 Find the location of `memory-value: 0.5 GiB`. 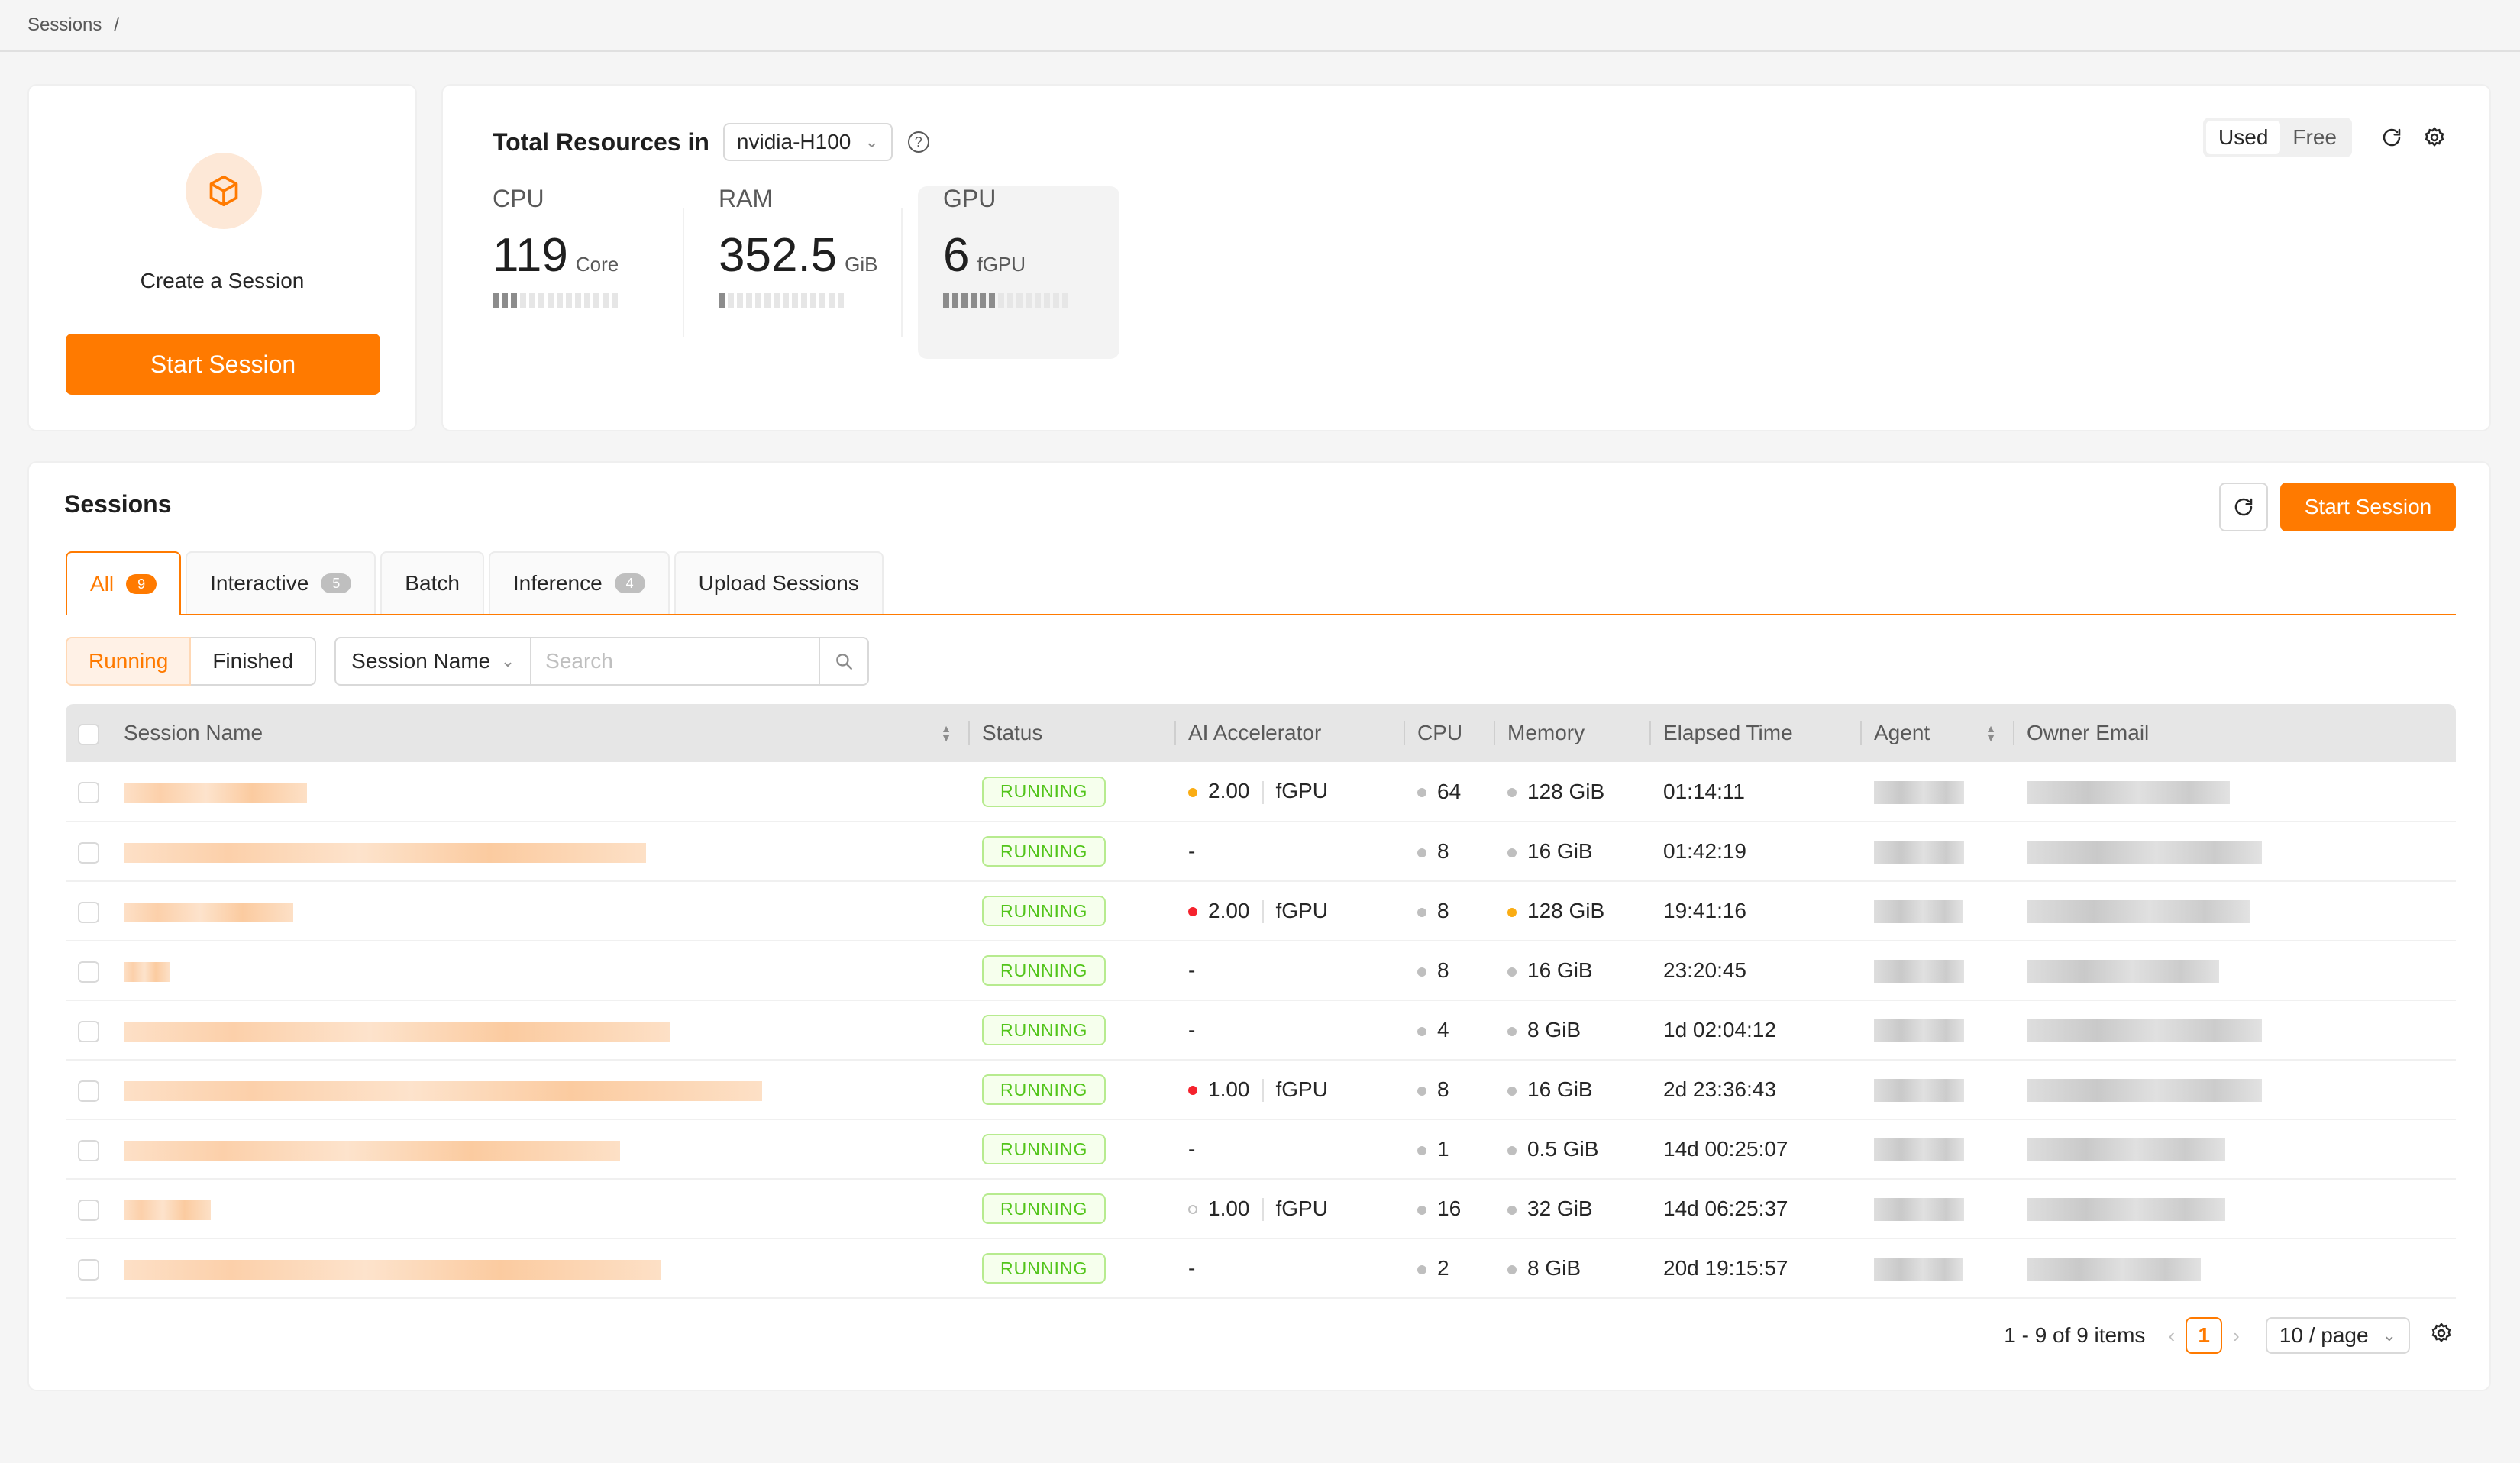

memory-value: 0.5 GiB is located at coordinates (1563, 1149).